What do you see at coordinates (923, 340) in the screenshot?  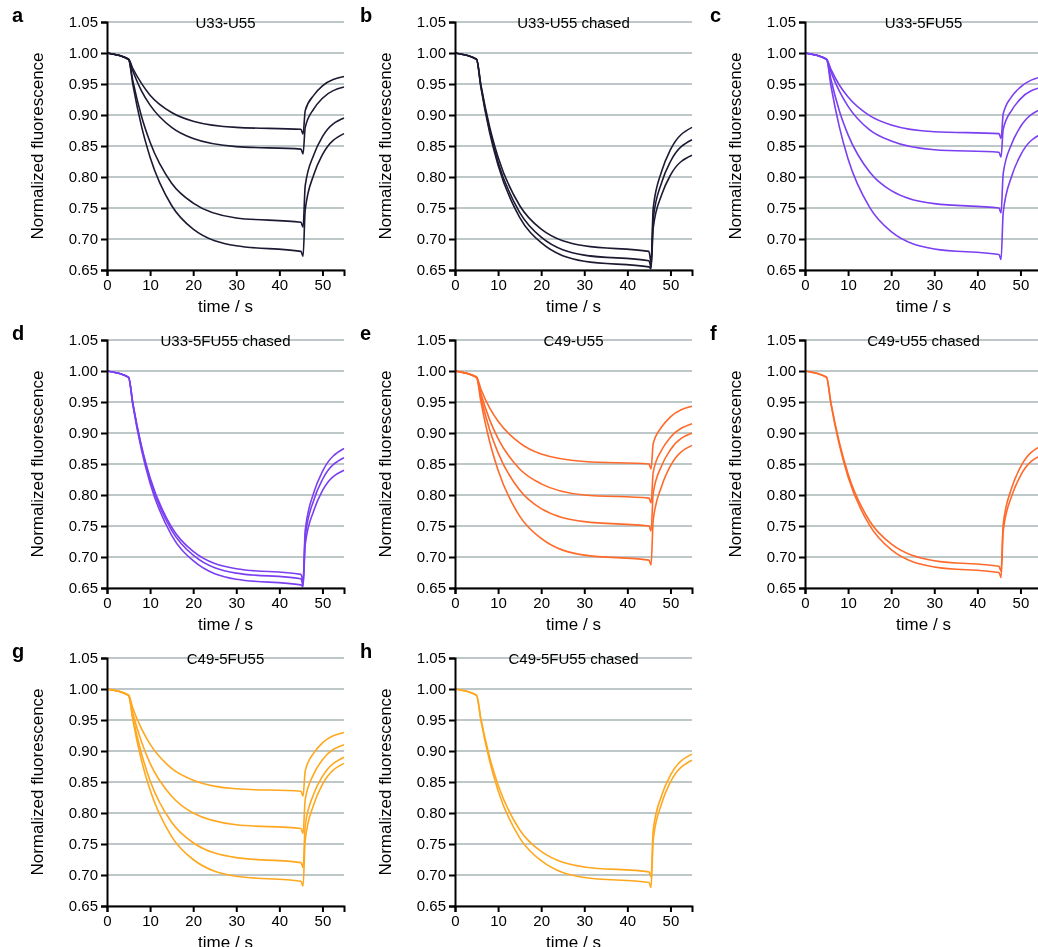 I see `chart-title: C49-U55 chased` at bounding box center [923, 340].